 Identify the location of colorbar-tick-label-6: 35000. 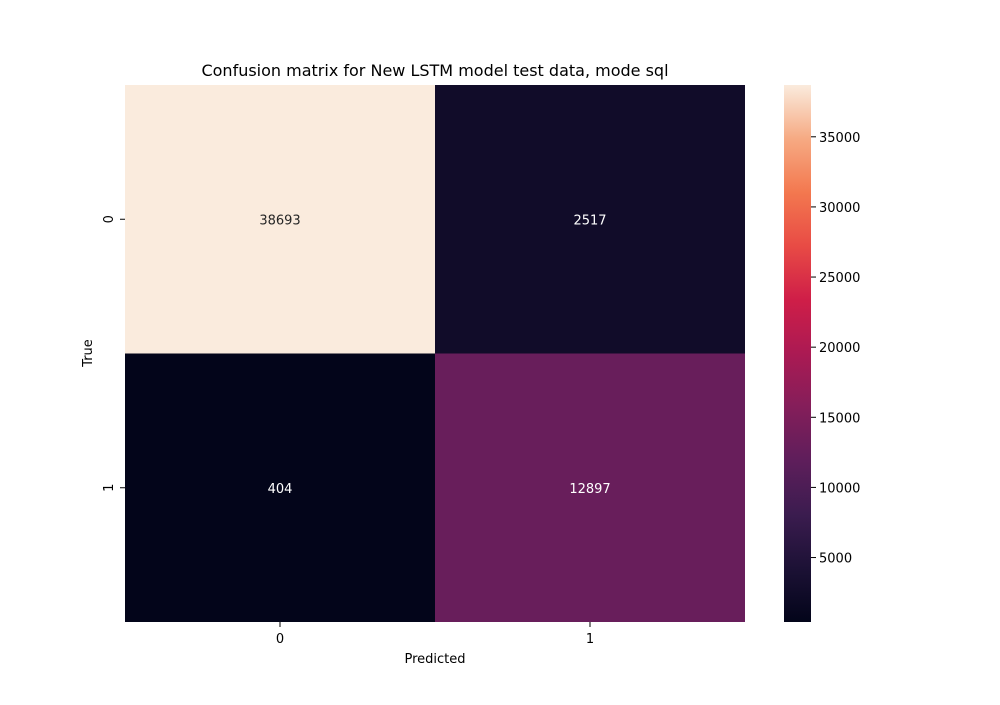
(839, 138).